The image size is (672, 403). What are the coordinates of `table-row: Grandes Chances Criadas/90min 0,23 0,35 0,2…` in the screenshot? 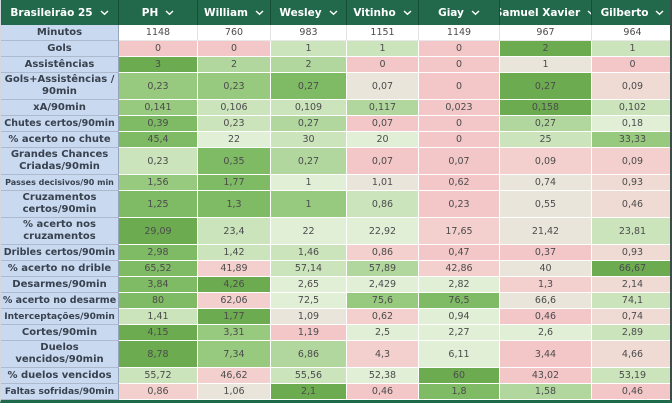 It's located at (335, 161).